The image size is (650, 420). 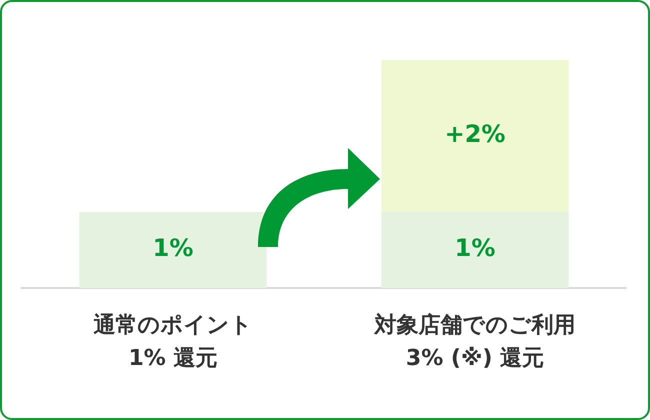 I want to click on data-label: +2%, so click(x=475, y=134).